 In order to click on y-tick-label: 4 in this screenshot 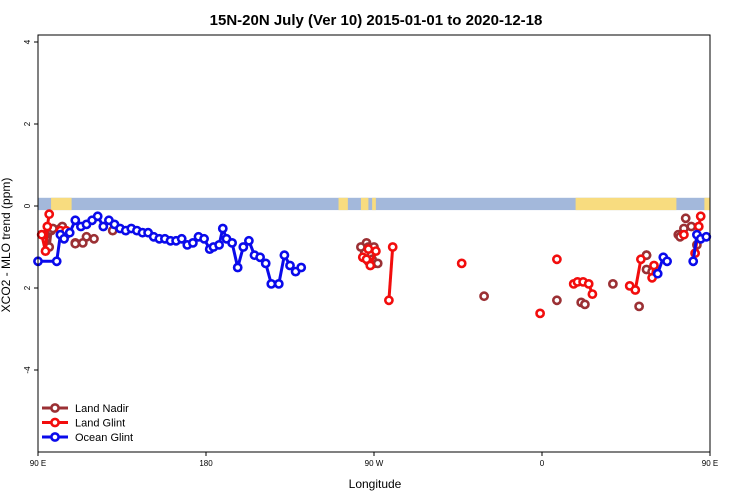, I will do `click(27, 41)`.